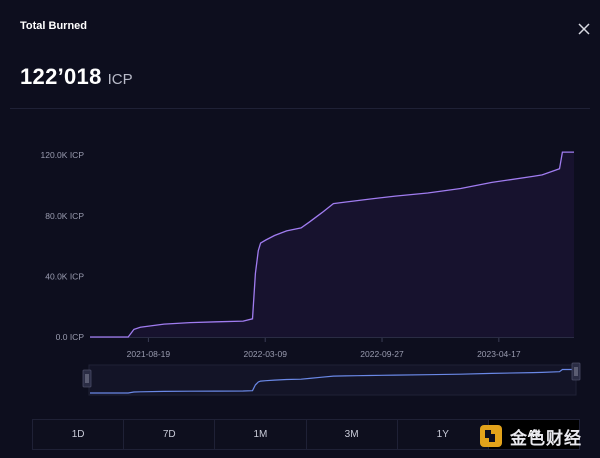 This screenshot has height=458, width=600. Describe the element at coordinates (149, 354) in the screenshot. I see `x-tick-label: 2021-08-19` at that location.